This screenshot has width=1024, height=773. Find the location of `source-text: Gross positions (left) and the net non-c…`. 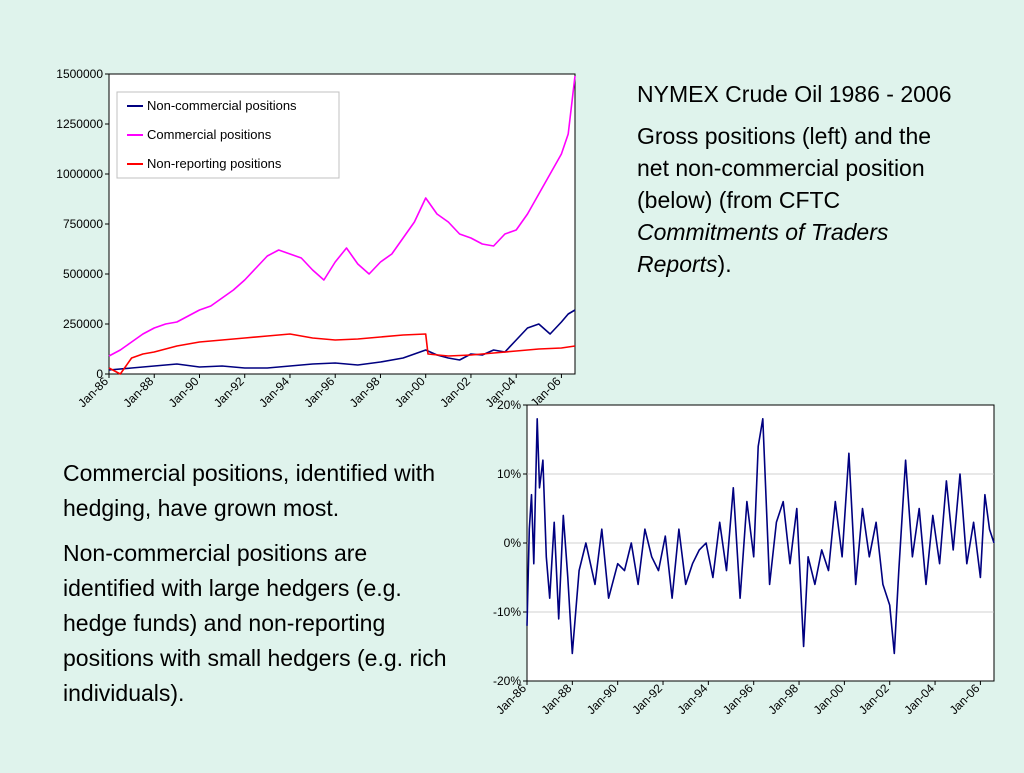

source-text: Gross positions (left) and the net non-c… is located at coordinates (784, 168).